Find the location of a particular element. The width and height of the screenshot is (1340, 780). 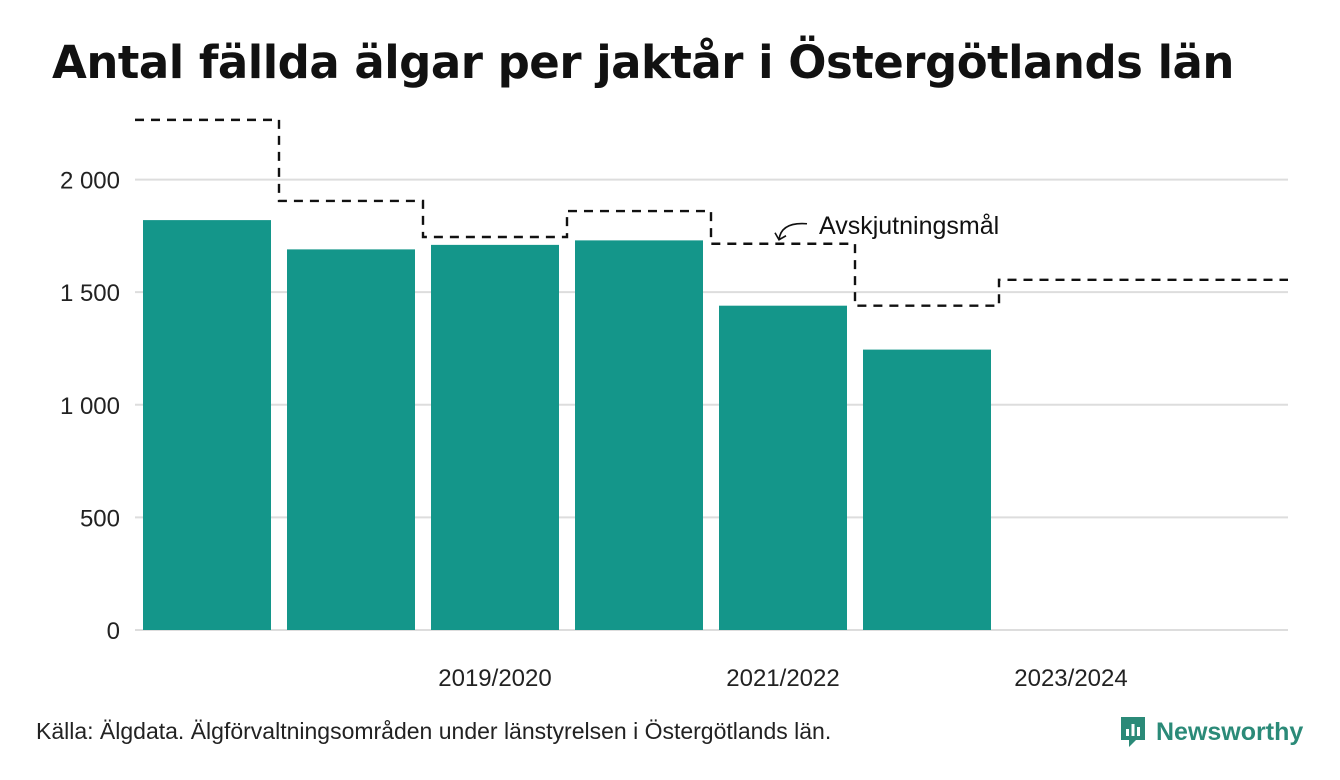

bar-2018-2019 is located at coordinates (351, 439).